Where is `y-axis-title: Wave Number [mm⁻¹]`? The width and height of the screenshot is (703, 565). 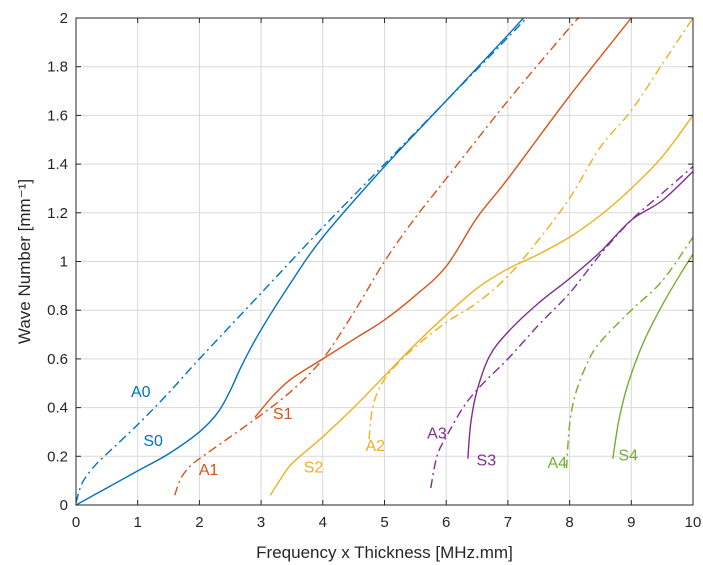
y-axis-title: Wave Number [mm⁻¹] is located at coordinates (24, 261).